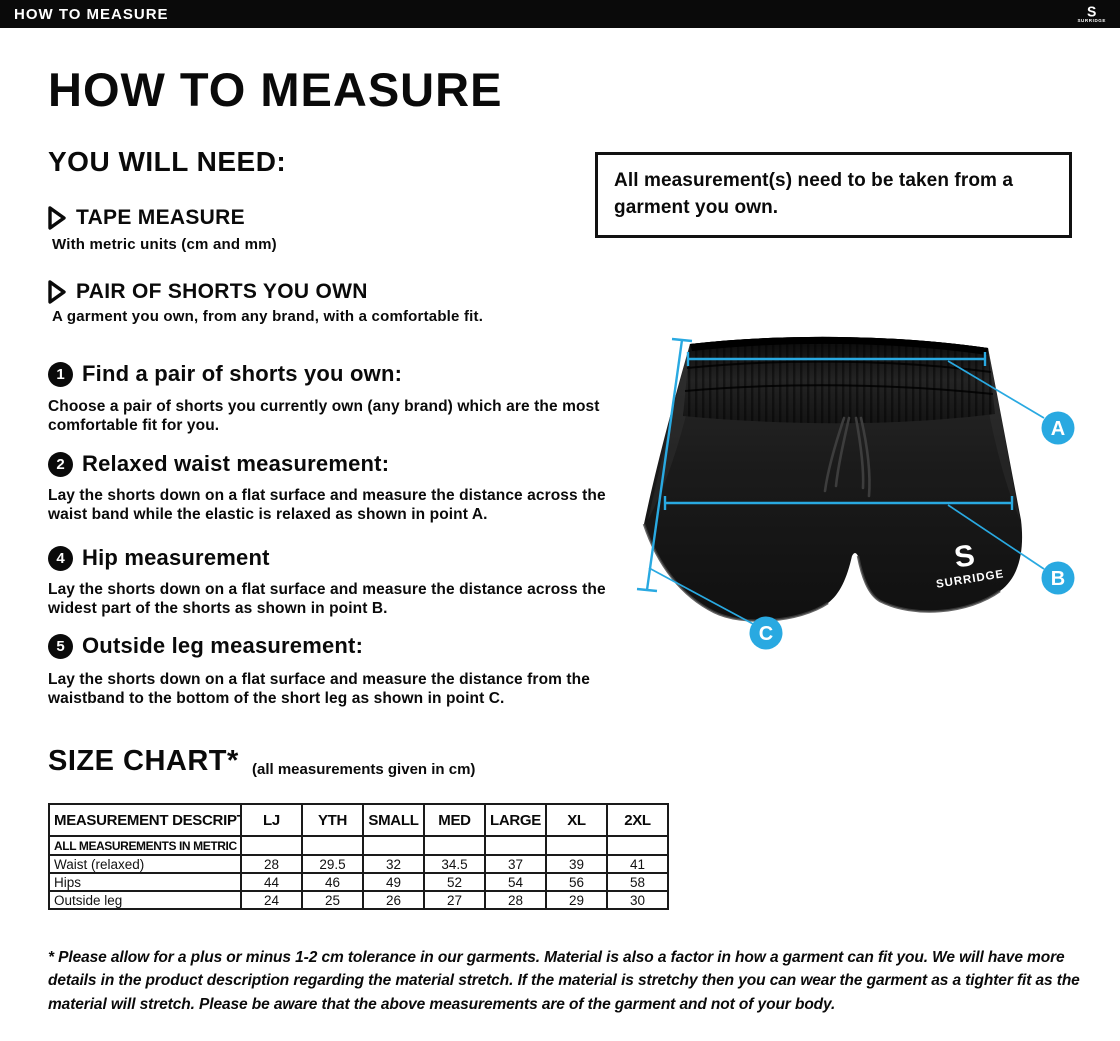 The image size is (1120, 1041). Describe the element at coordinates (576, 882) in the screenshot. I see `table-cell: 56` at that location.